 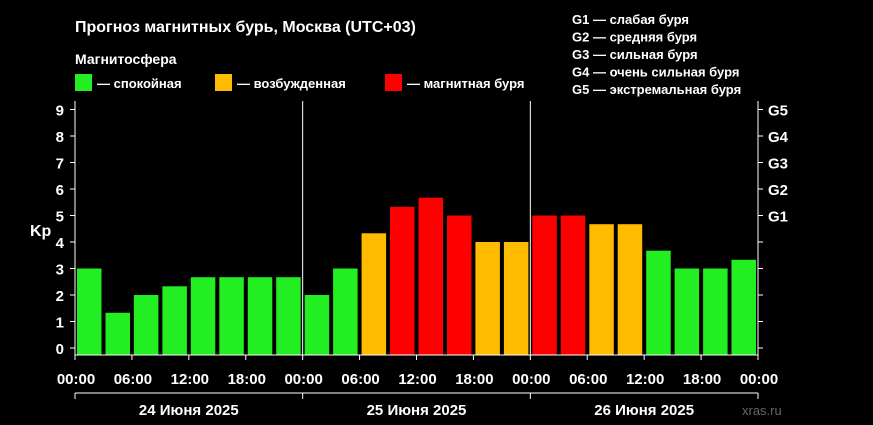 I want to click on day-labels: 24 Июня 2025 25 Июня 2025 26 Июня 2025, so click(x=416, y=405).